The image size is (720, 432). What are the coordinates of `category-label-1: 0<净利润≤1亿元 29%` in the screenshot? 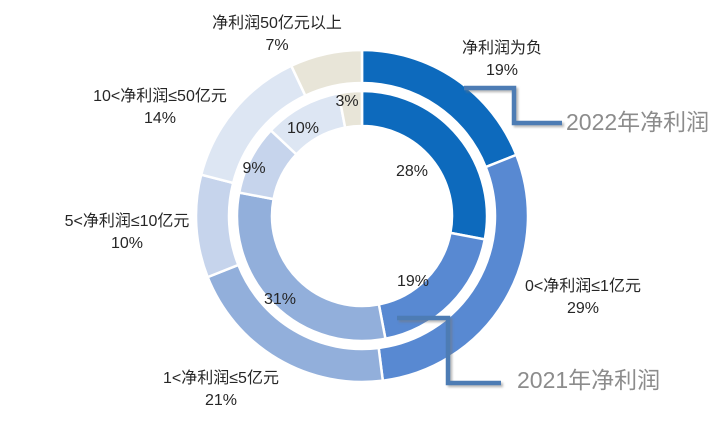 It's located at (583, 298).